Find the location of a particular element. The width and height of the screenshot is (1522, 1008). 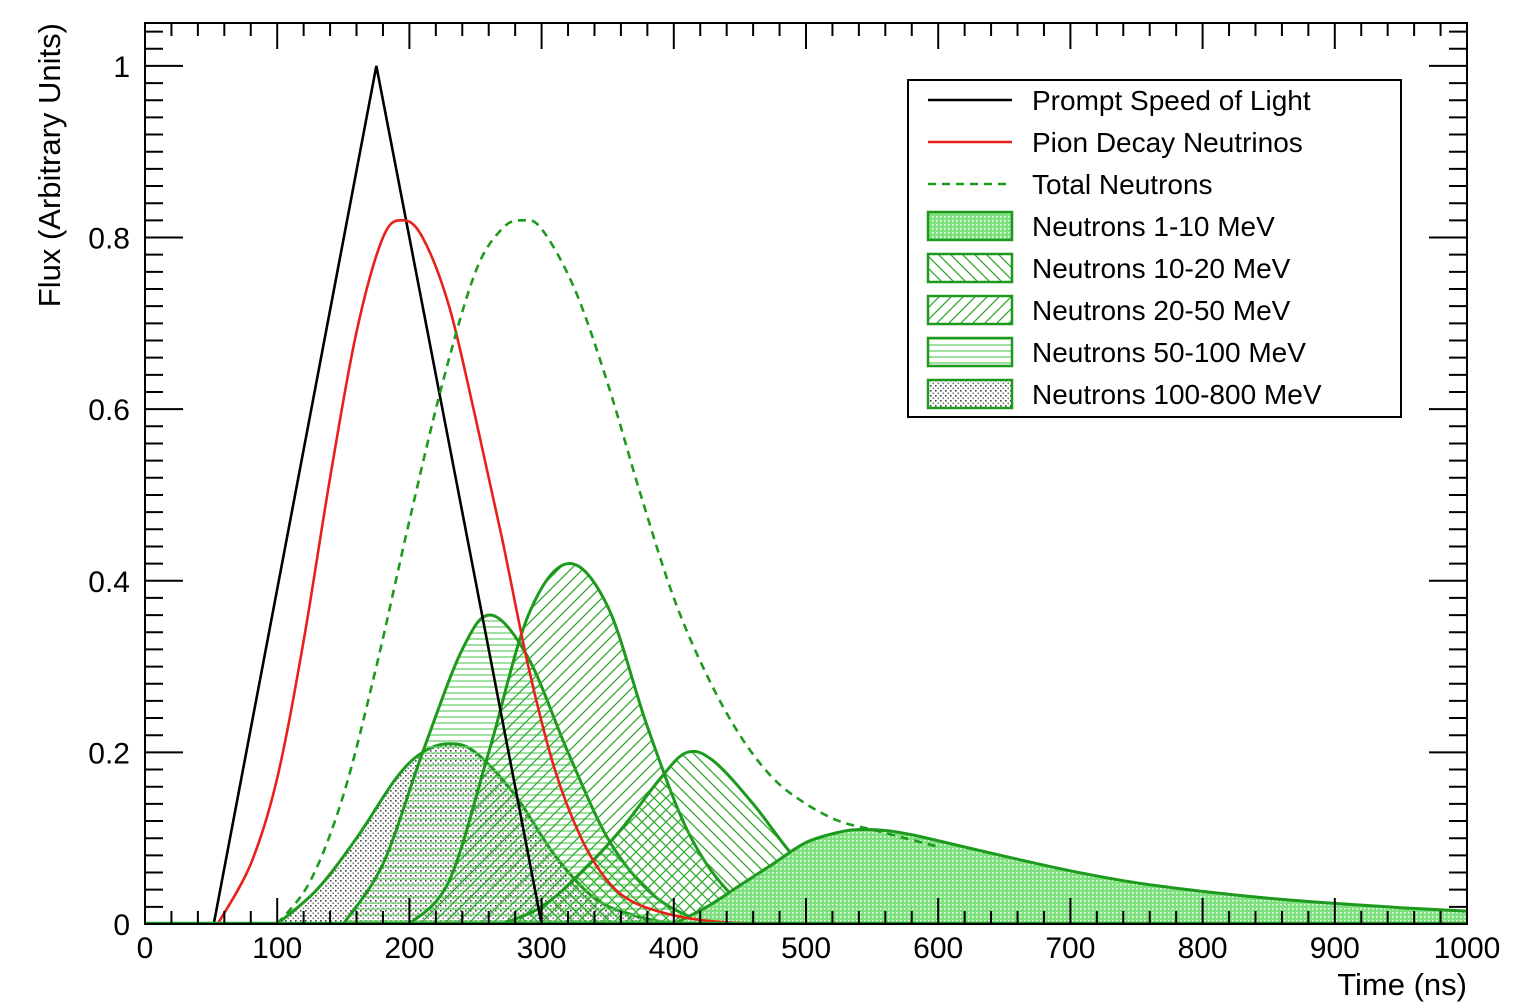

y-tick-label: 1 is located at coordinates (121, 67).